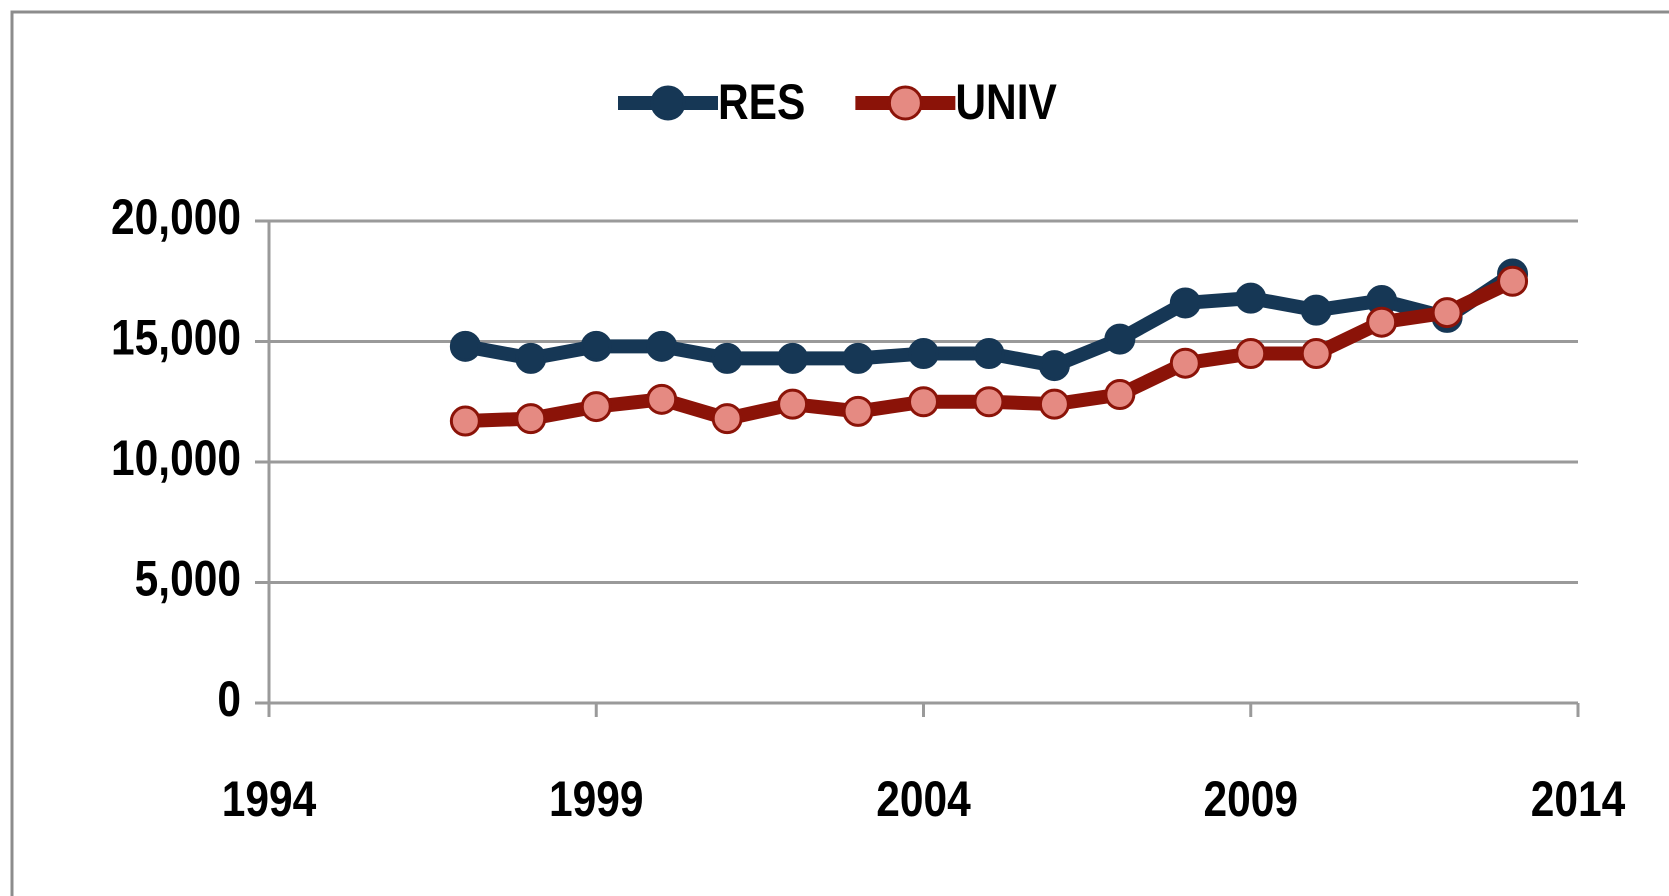  What do you see at coordinates (1250, 799) in the screenshot?
I see `x-tick-label: 2009` at bounding box center [1250, 799].